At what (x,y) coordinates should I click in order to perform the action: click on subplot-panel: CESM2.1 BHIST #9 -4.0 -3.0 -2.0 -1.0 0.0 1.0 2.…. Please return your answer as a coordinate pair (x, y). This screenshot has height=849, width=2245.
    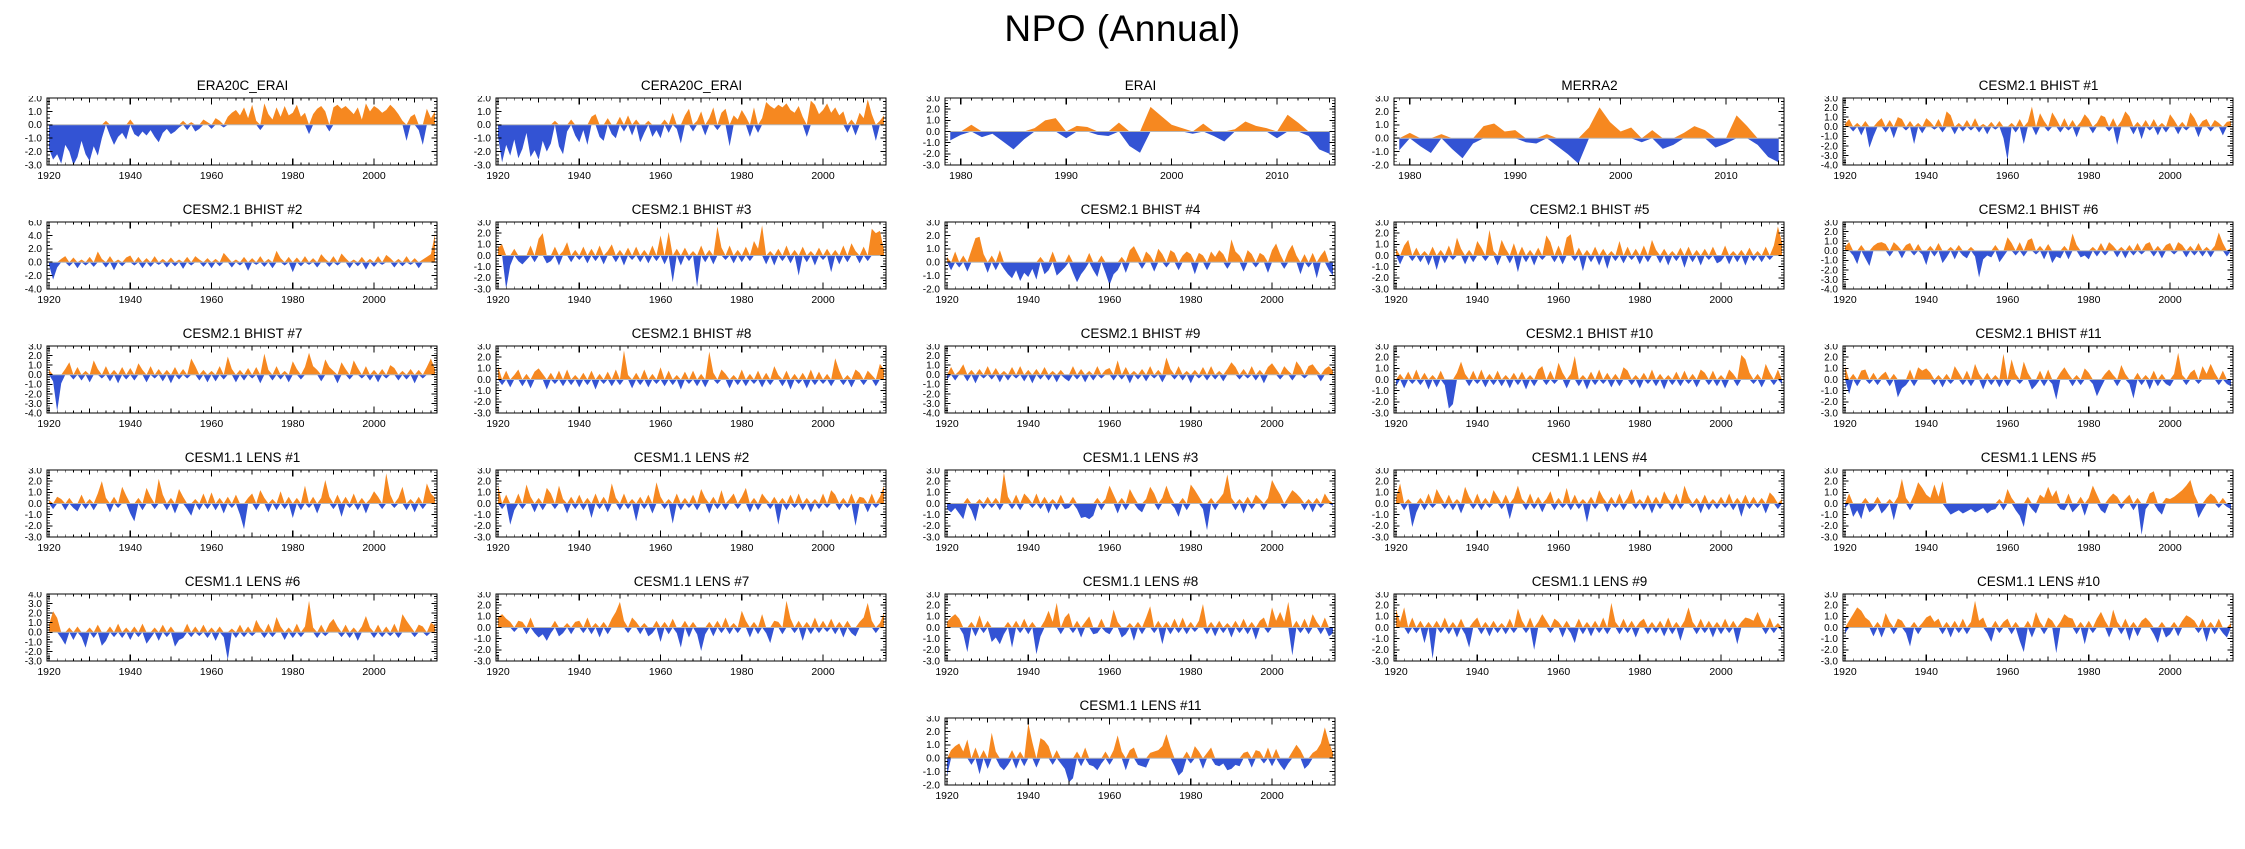
    Looking at the image, I should click on (1122, 380).